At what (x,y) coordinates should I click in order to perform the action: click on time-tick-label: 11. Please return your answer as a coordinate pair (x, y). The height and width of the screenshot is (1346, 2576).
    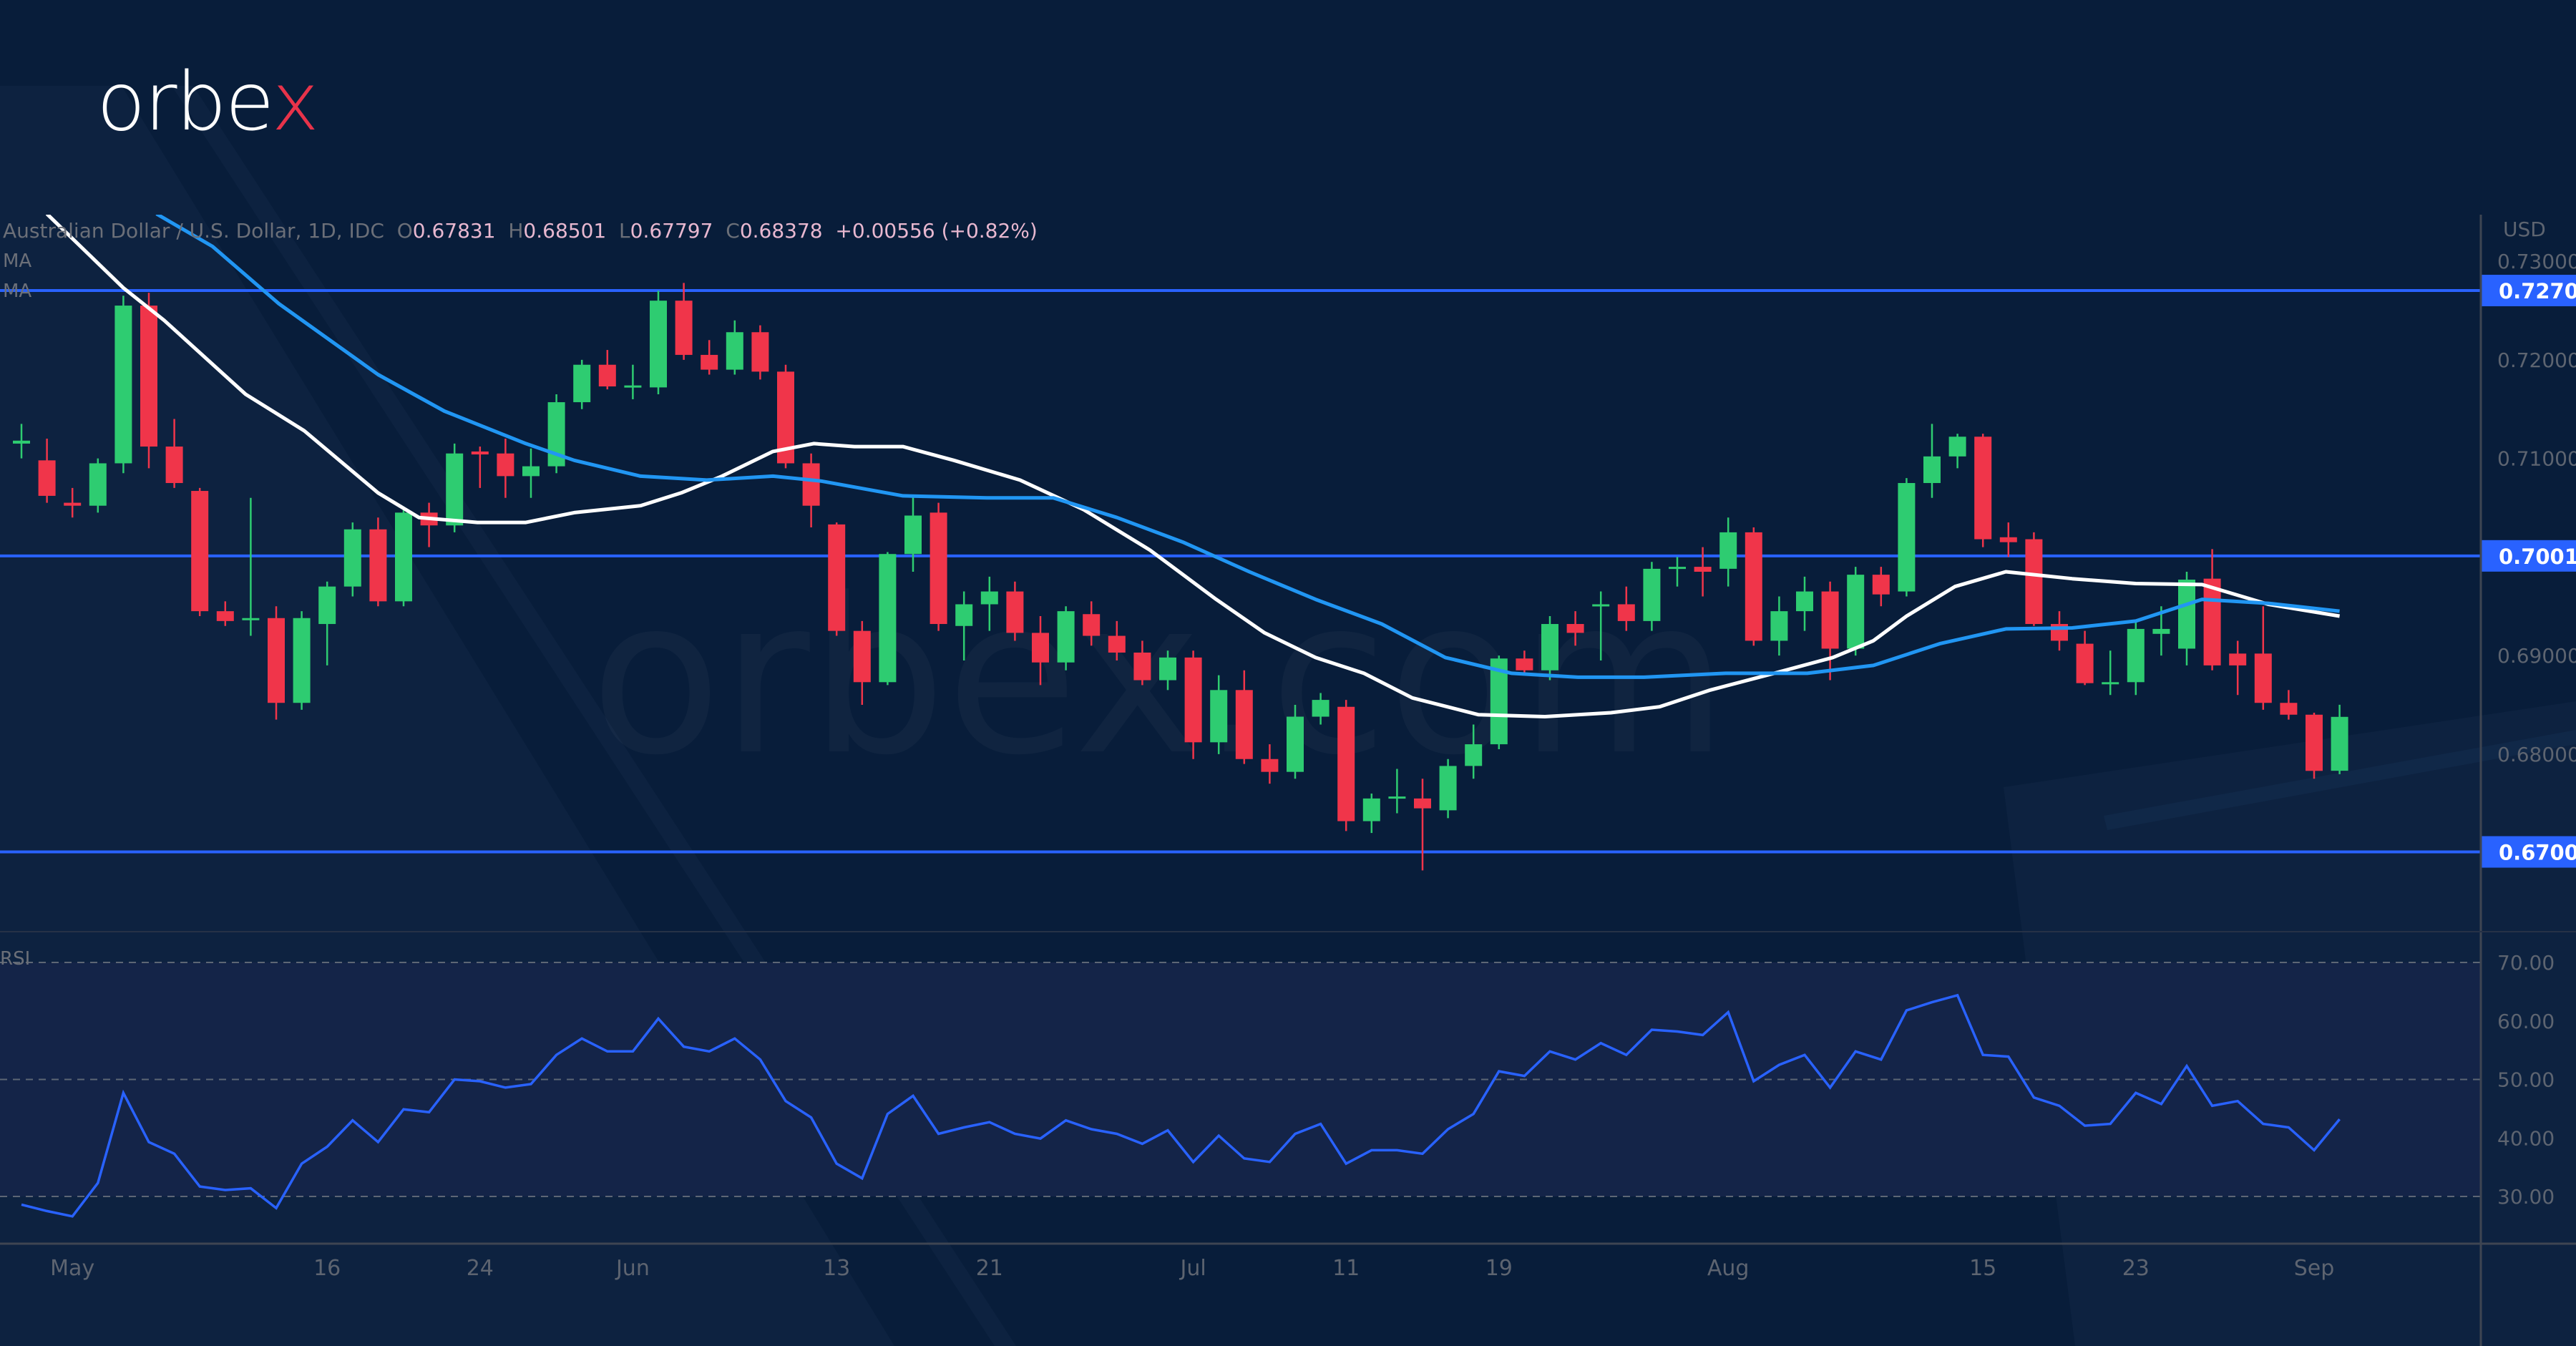
    Looking at the image, I should click on (1346, 1268).